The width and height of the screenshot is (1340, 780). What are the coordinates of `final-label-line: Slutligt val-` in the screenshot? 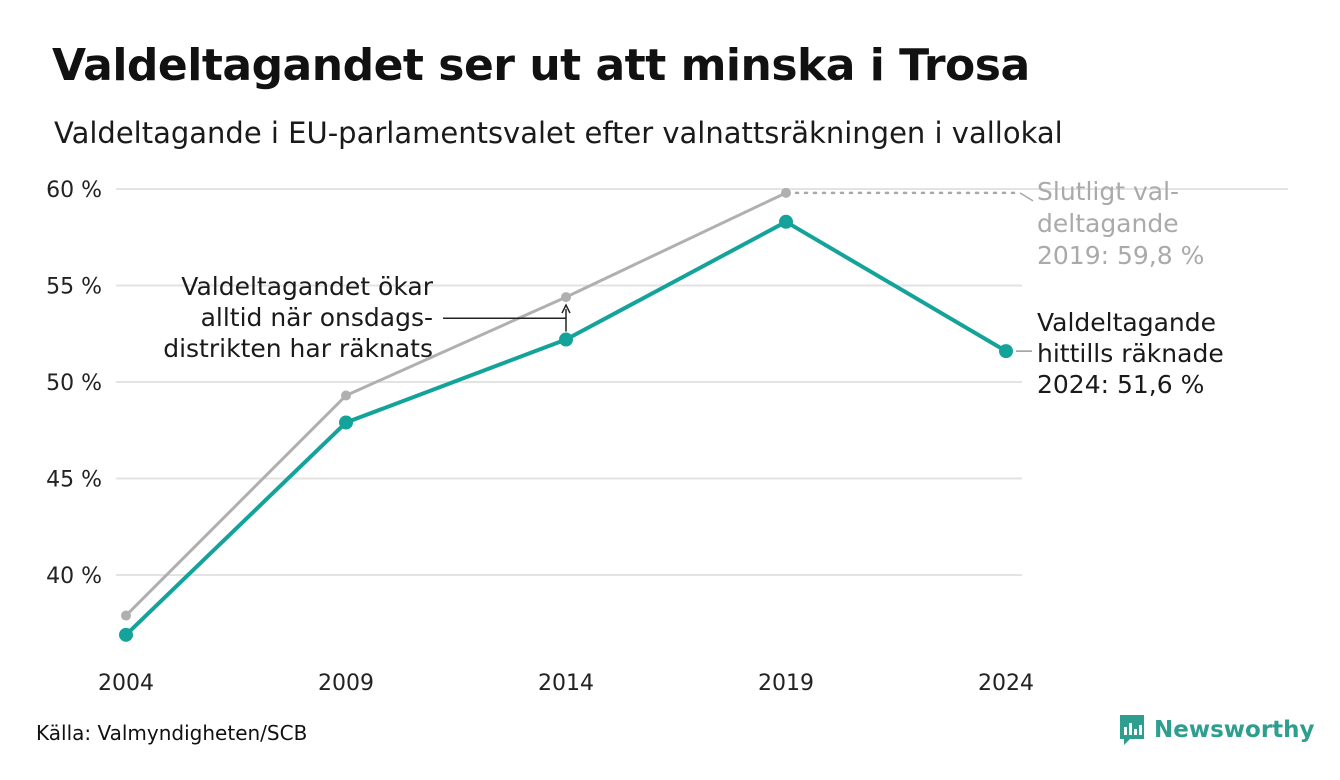 It's located at (1108, 191).